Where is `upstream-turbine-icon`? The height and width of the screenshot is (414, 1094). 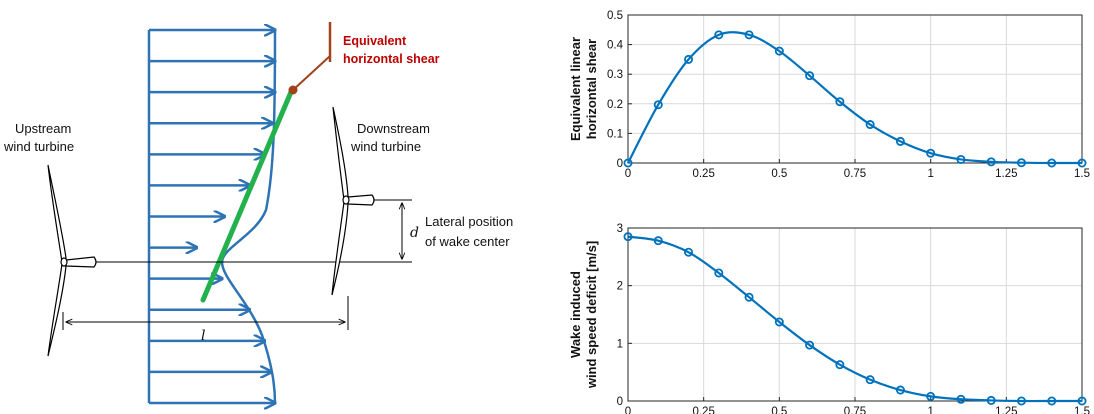
upstream-turbine-icon is located at coordinates (72, 260).